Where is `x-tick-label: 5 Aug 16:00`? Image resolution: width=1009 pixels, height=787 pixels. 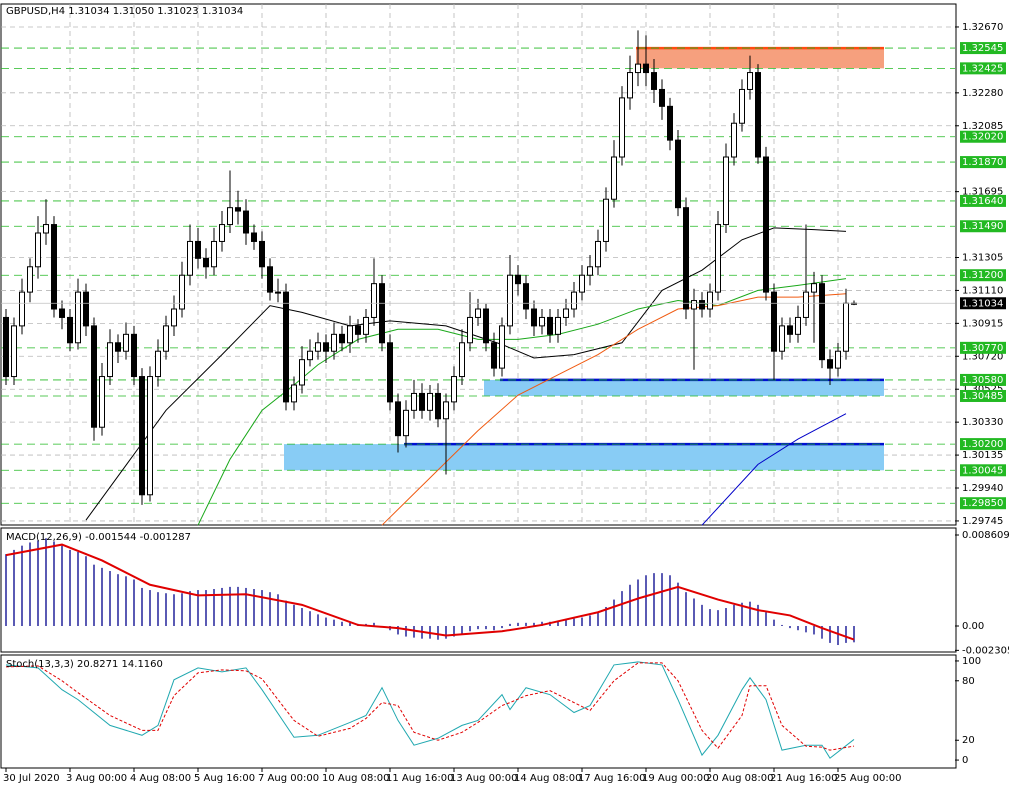
x-tick-label: 5 Aug 16:00 is located at coordinates (224, 778).